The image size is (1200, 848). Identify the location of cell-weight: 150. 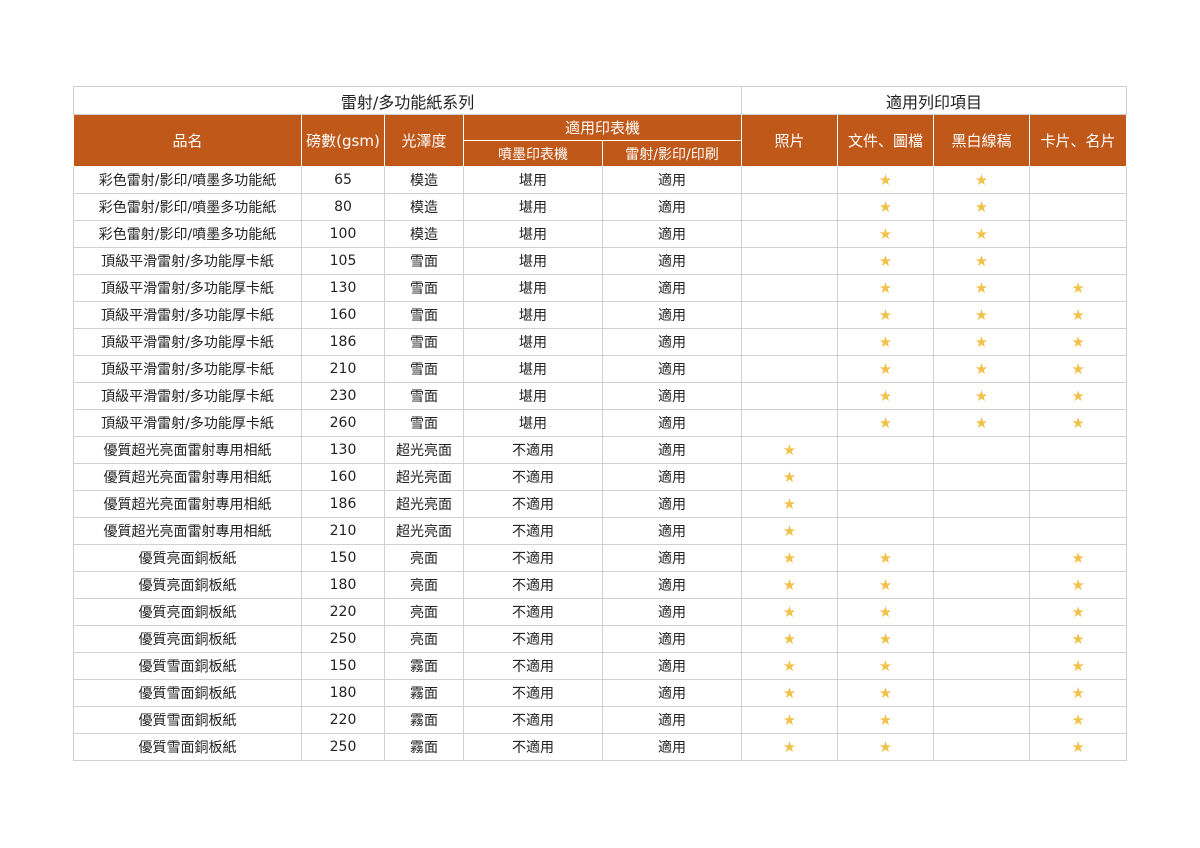
(343, 558).